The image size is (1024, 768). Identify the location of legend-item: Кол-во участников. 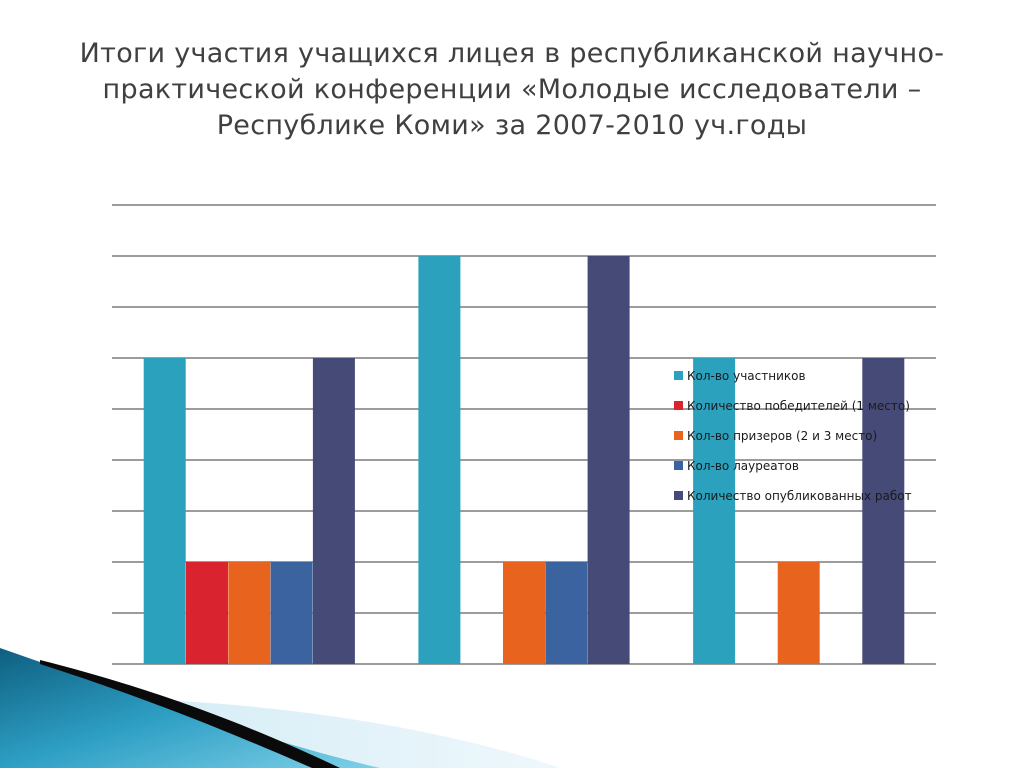
(740, 376).